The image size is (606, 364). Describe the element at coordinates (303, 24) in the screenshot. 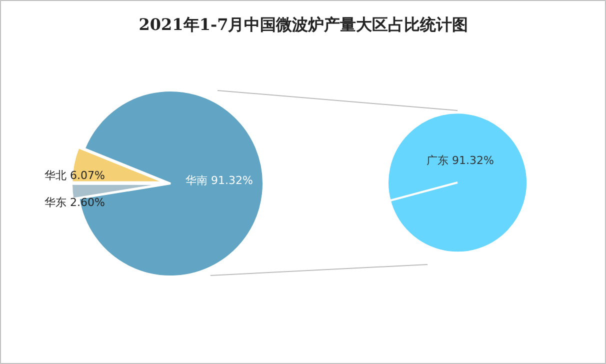

I see `text: 2021年1-7月中国微波炉产量大区占比统计图` at that location.